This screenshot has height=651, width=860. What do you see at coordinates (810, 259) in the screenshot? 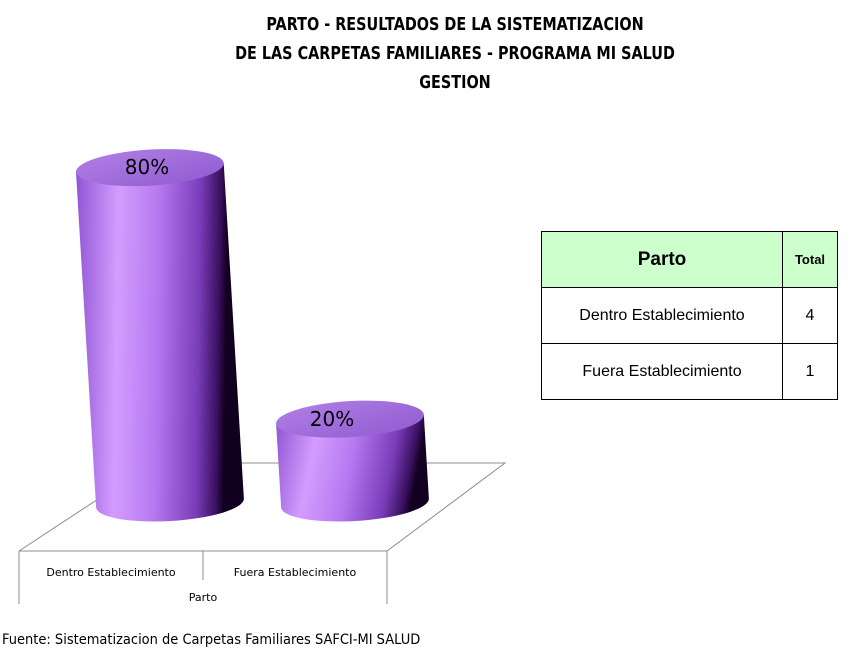
I see `table-header-total: Total` at bounding box center [810, 259].